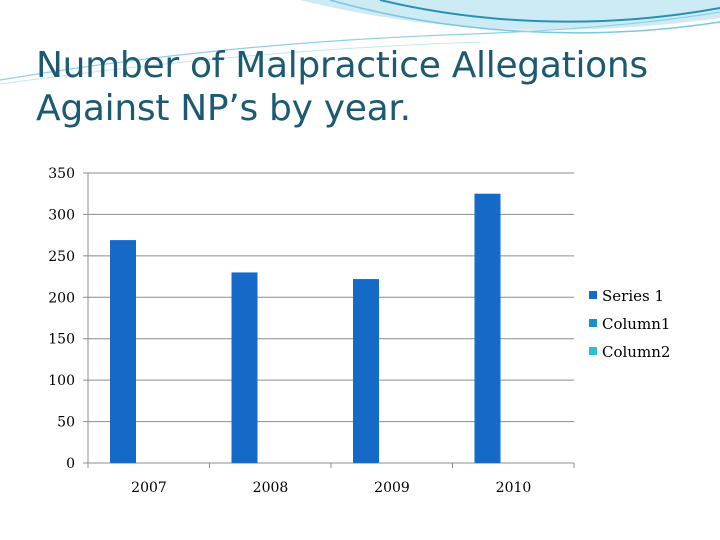 This screenshot has height=540, width=720. What do you see at coordinates (149, 488) in the screenshot?
I see `x-tick-label: 2007` at bounding box center [149, 488].